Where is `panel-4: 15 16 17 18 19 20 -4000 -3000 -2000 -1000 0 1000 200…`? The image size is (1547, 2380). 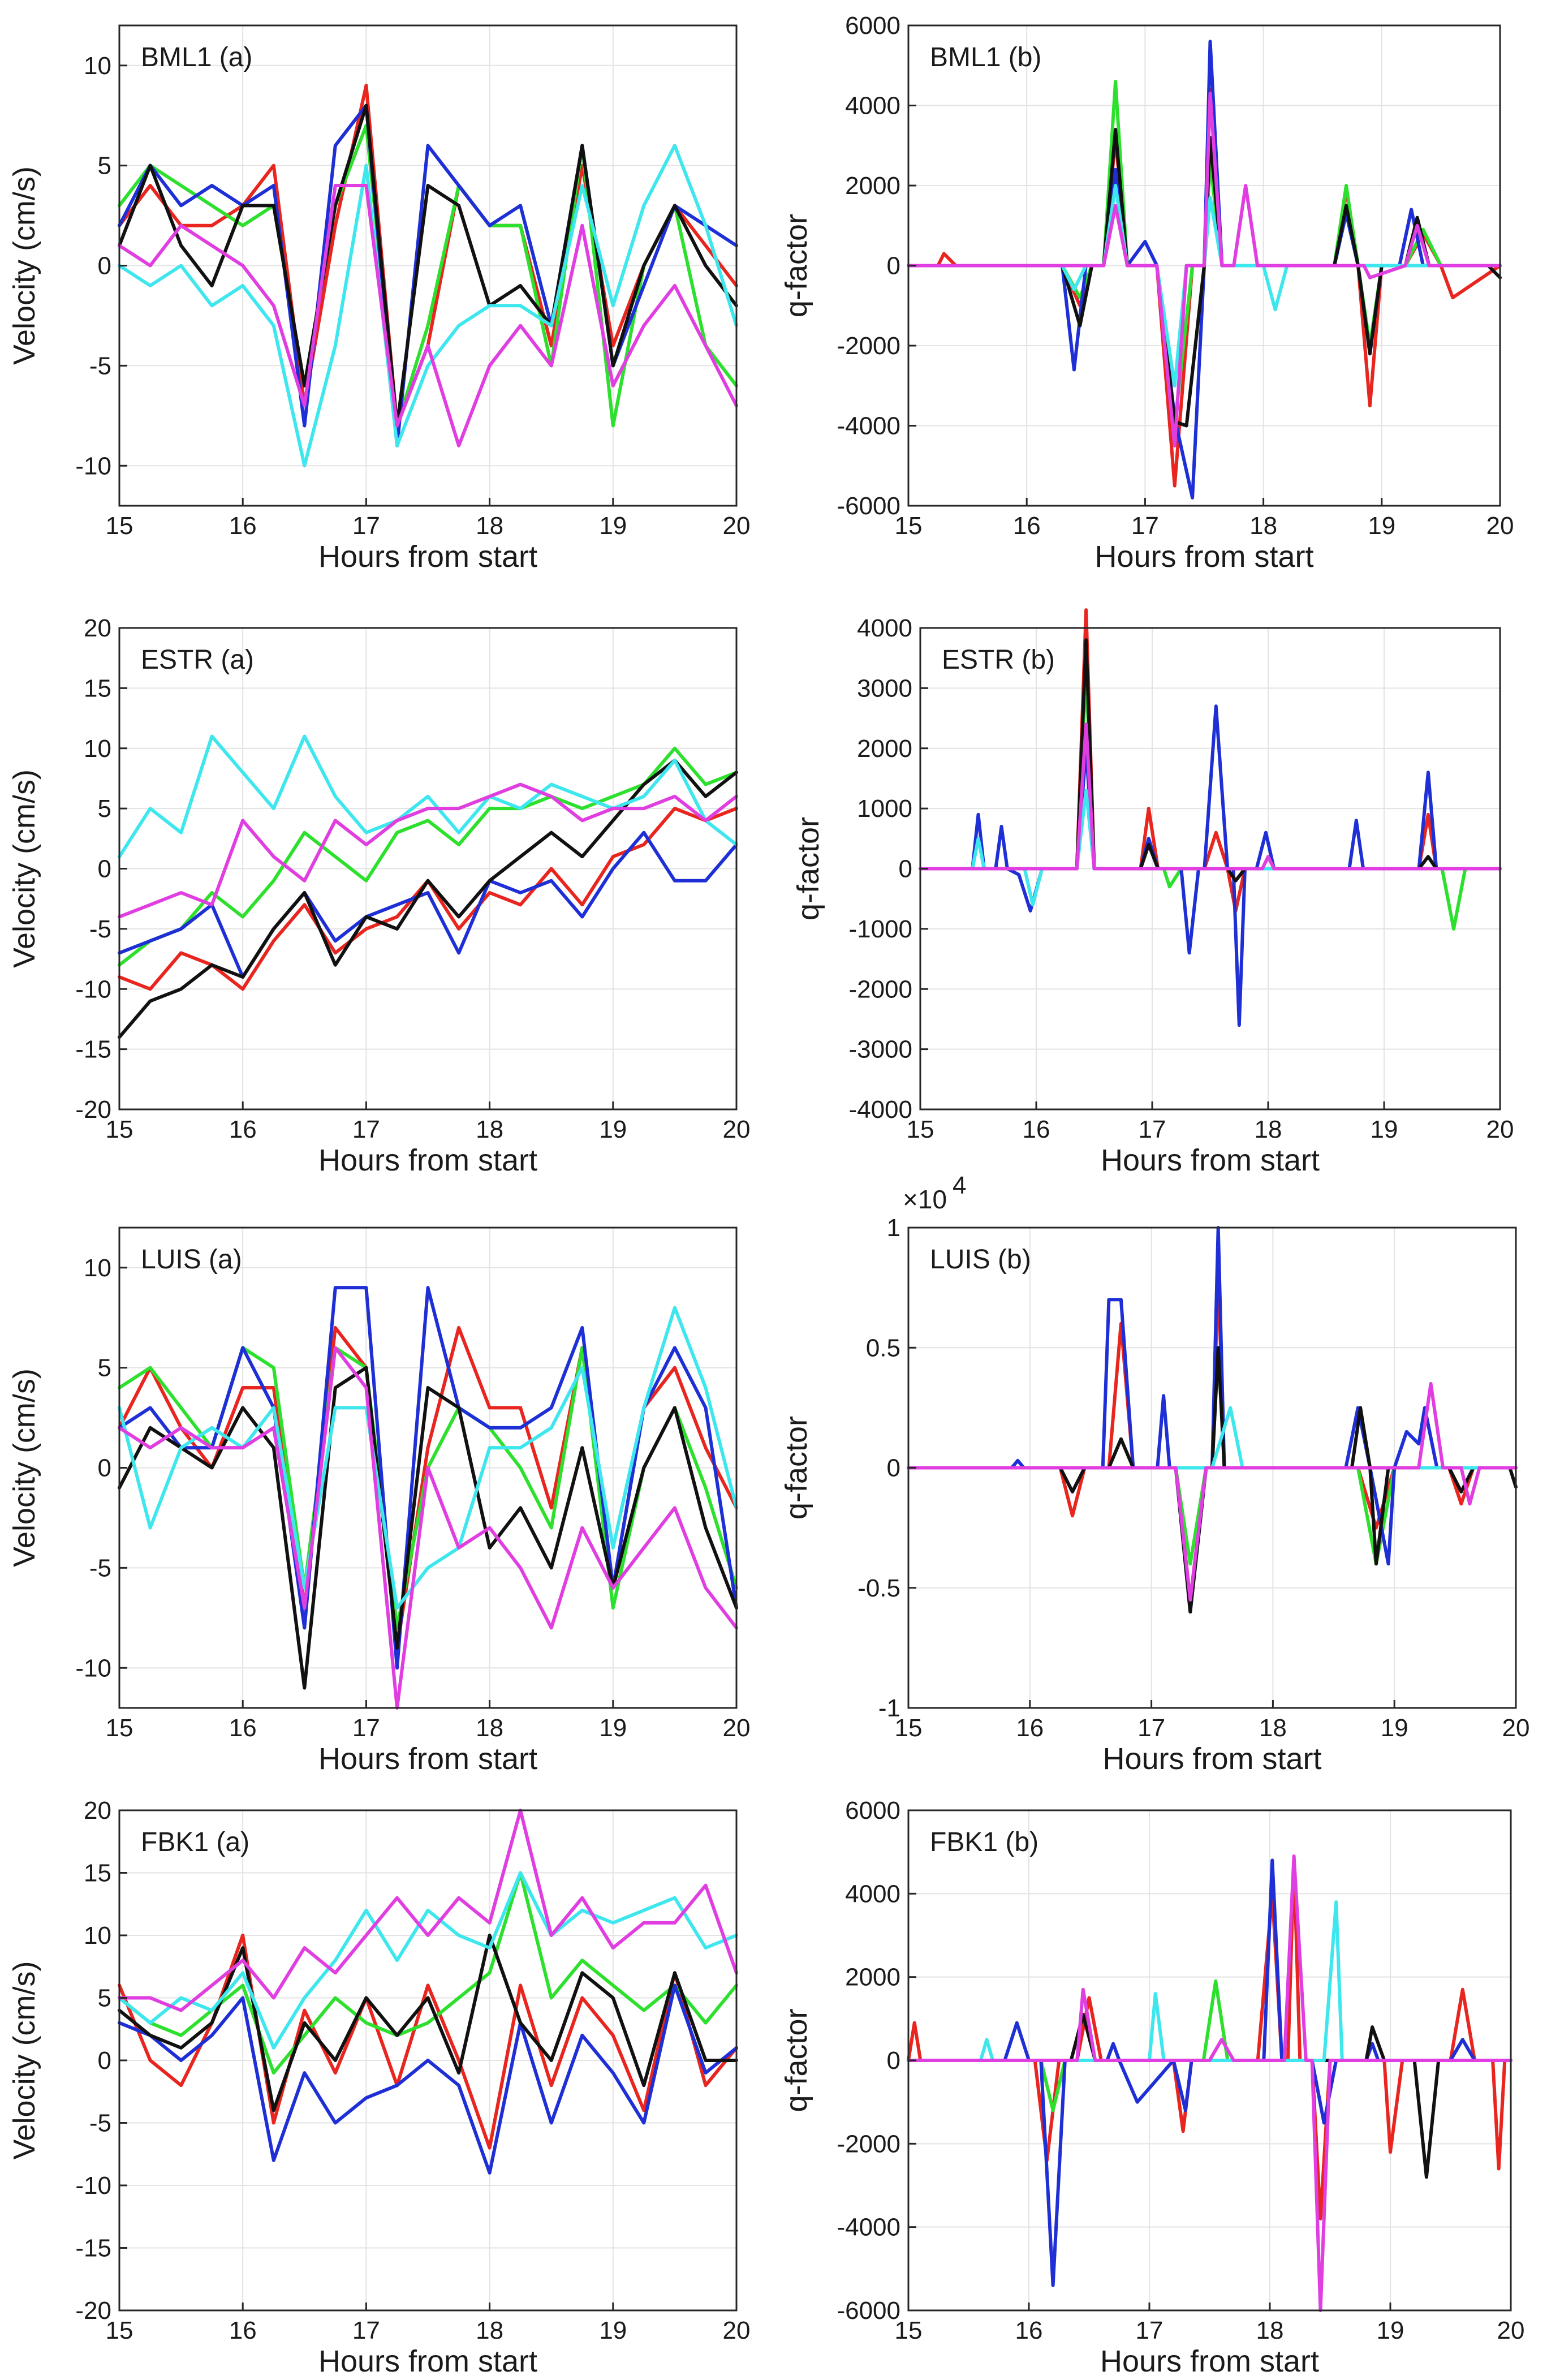 panel-4: 15 16 17 18 19 20 -4000 -3000 -2000 -1000 0 1000 200… is located at coordinates (1152, 893).